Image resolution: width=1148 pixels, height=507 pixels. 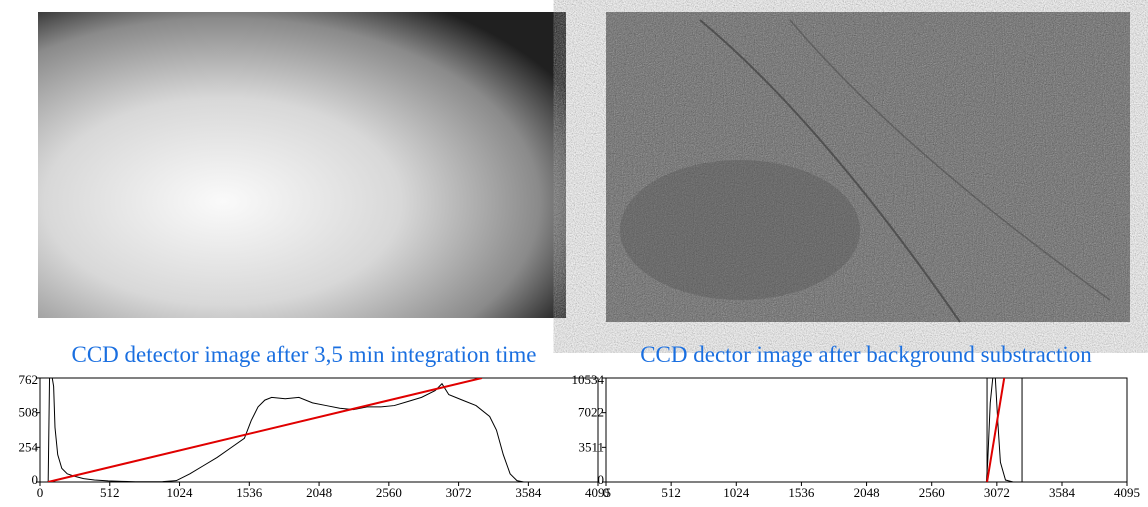 I want to click on y-tick-label: 254, so click(x=29, y=446).